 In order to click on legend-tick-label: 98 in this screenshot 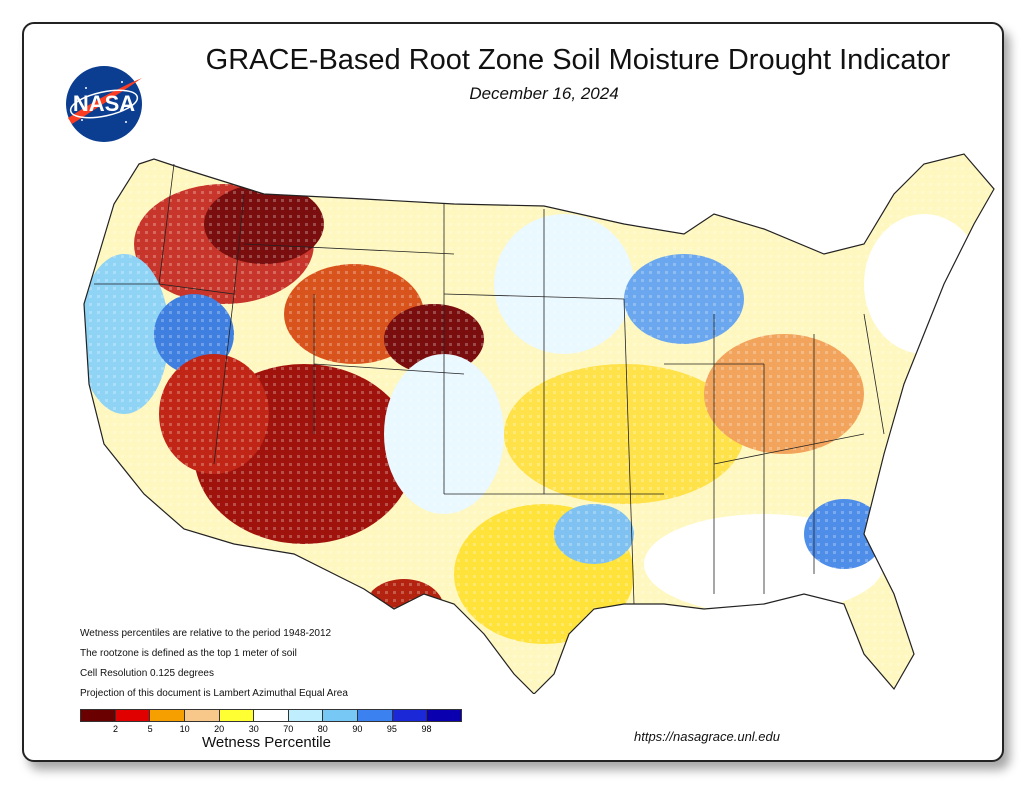, I will do `click(426, 729)`.